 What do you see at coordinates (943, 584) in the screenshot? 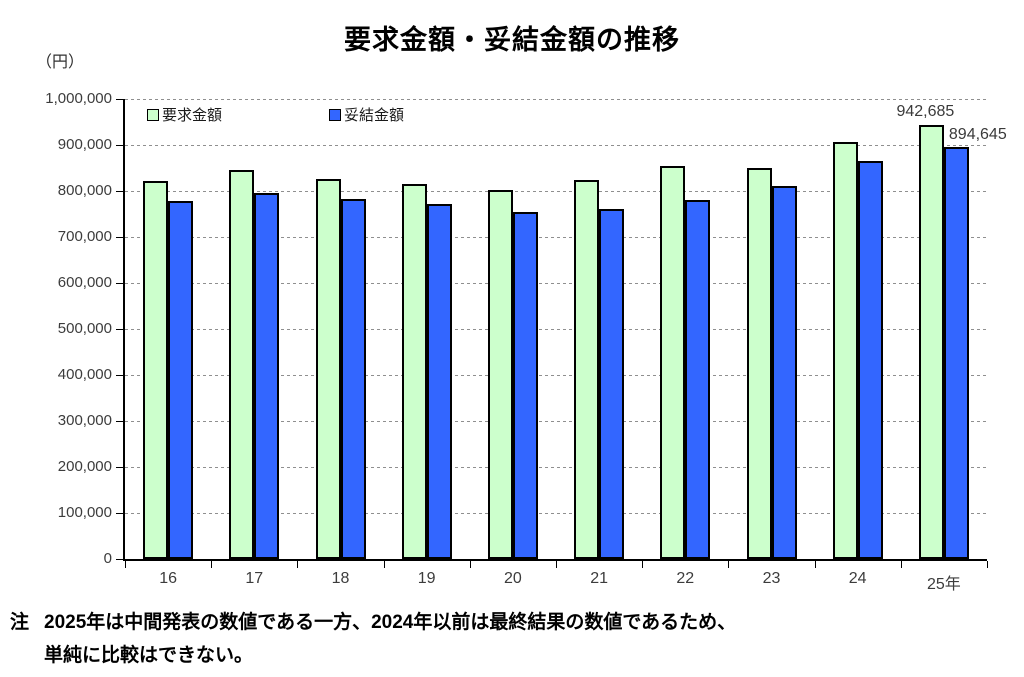
I see `x-axis-label-25: 25年` at bounding box center [943, 584].